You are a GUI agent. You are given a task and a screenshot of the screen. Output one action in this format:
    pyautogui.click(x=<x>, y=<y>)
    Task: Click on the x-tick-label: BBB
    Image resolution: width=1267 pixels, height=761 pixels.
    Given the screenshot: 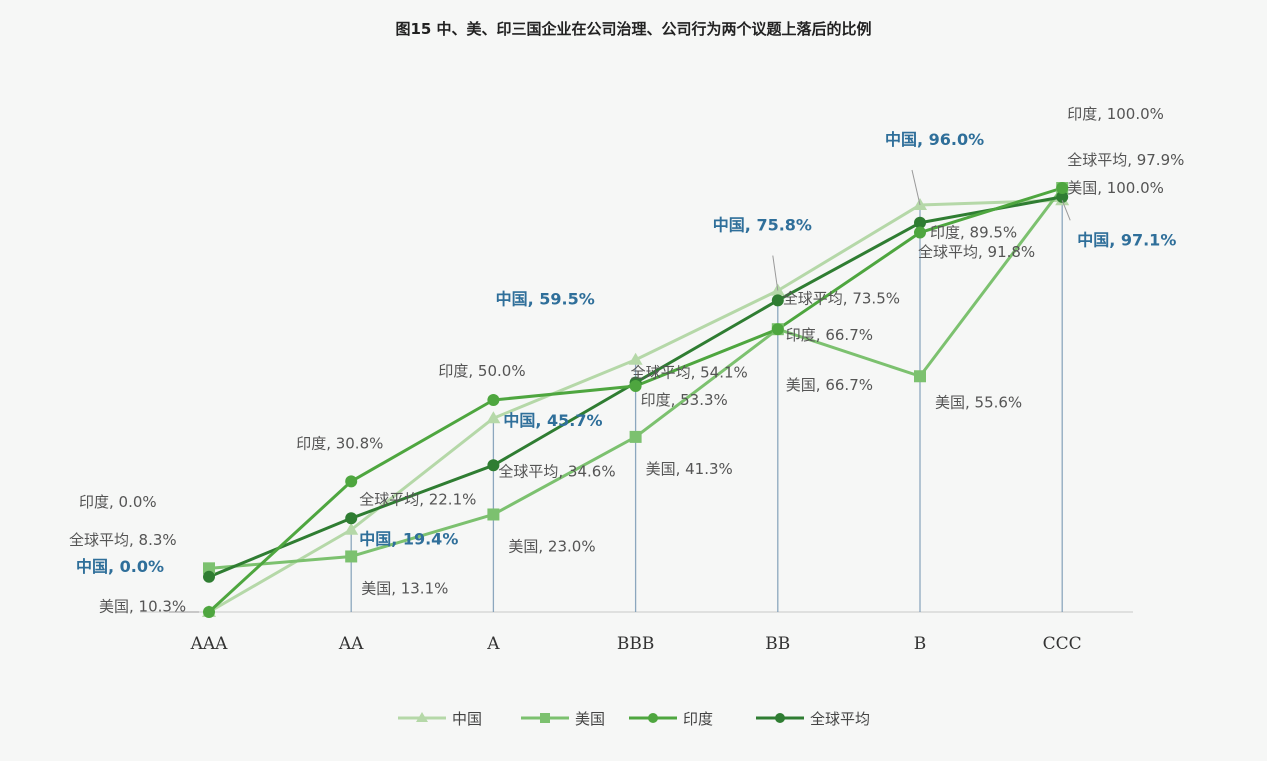 What is the action you would take?
    pyautogui.click(x=635, y=644)
    